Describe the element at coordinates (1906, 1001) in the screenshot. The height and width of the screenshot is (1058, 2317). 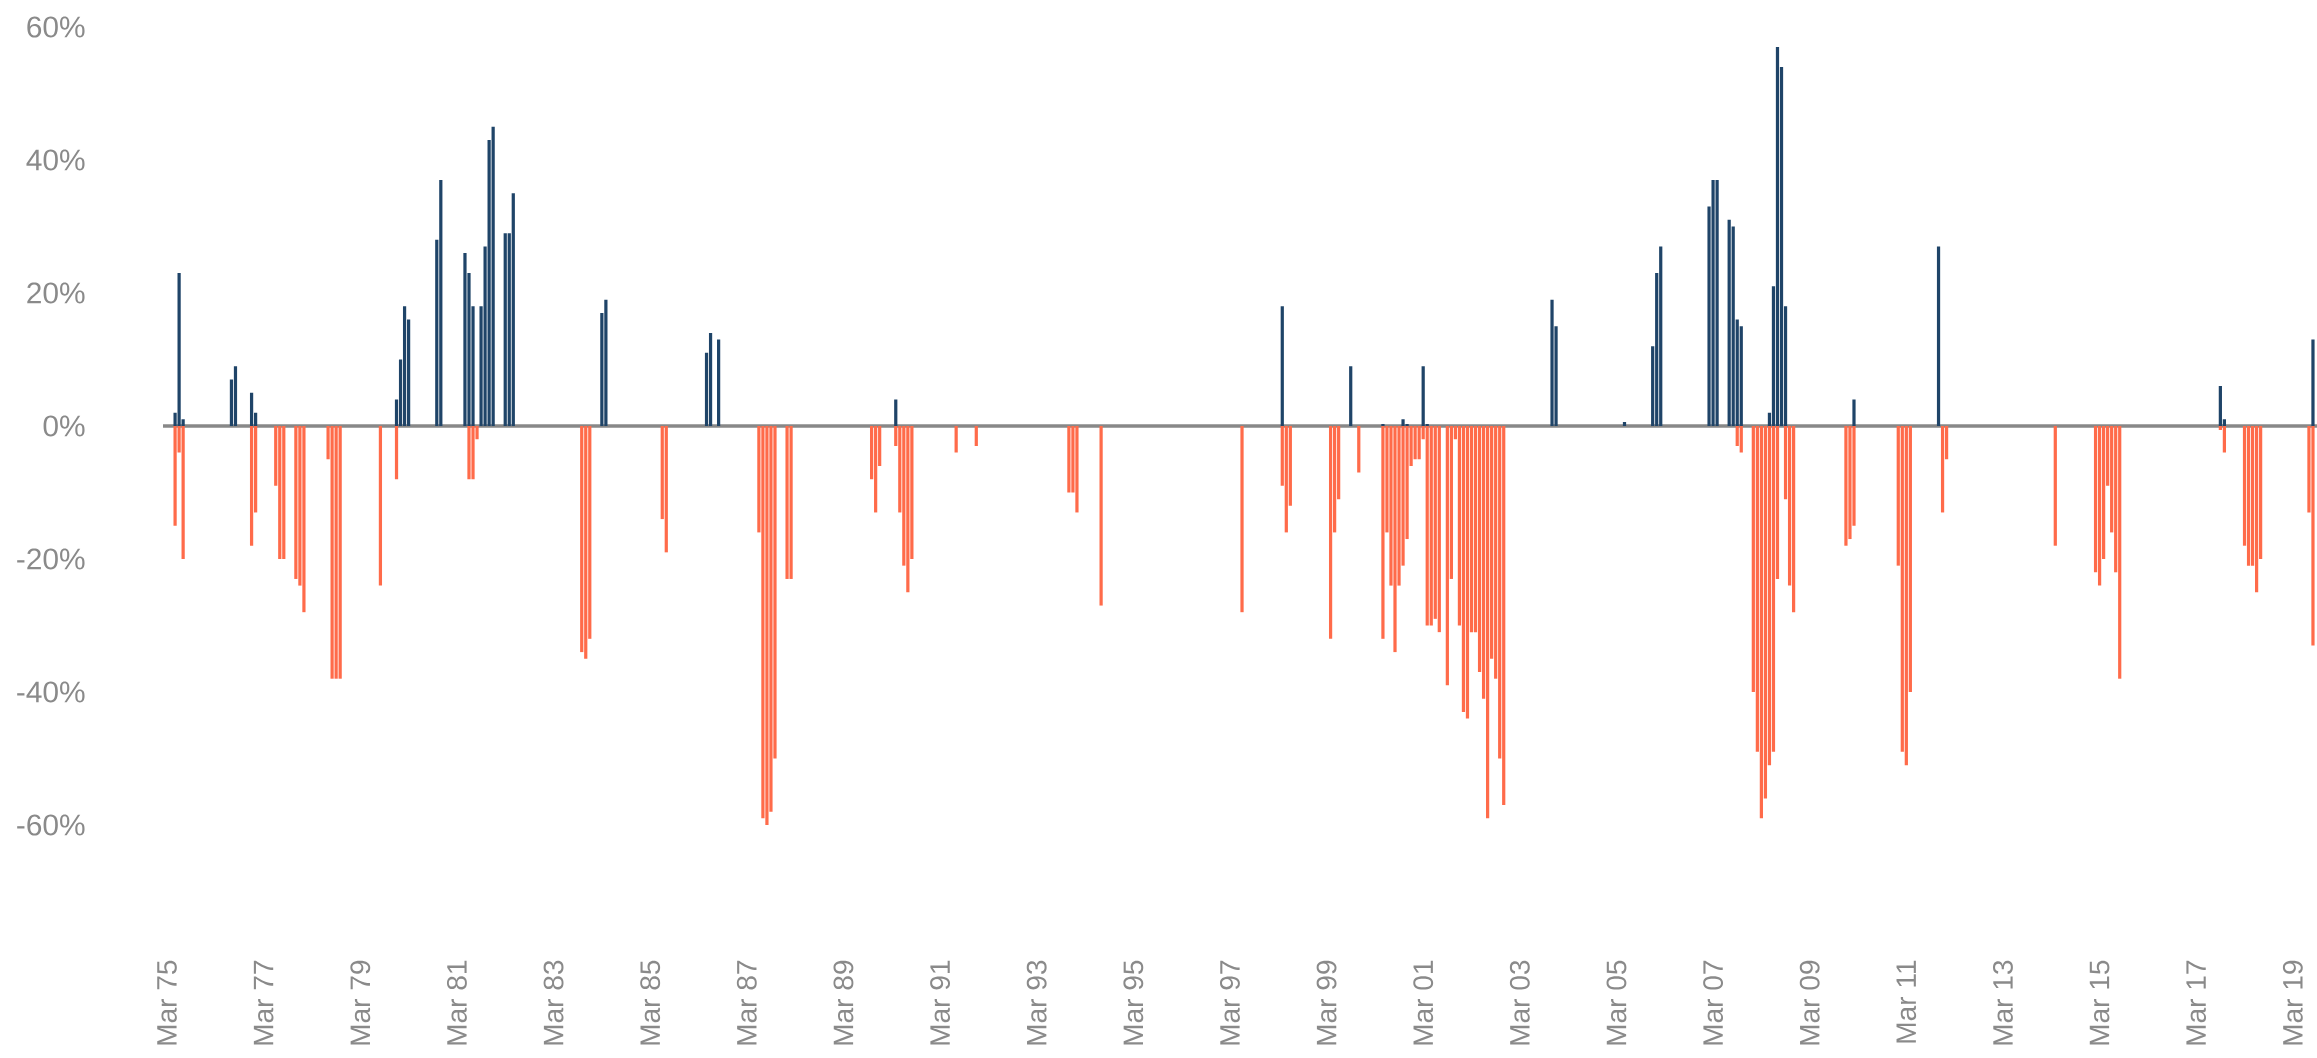
I see `x-tick-label: Mar 11` at that location.